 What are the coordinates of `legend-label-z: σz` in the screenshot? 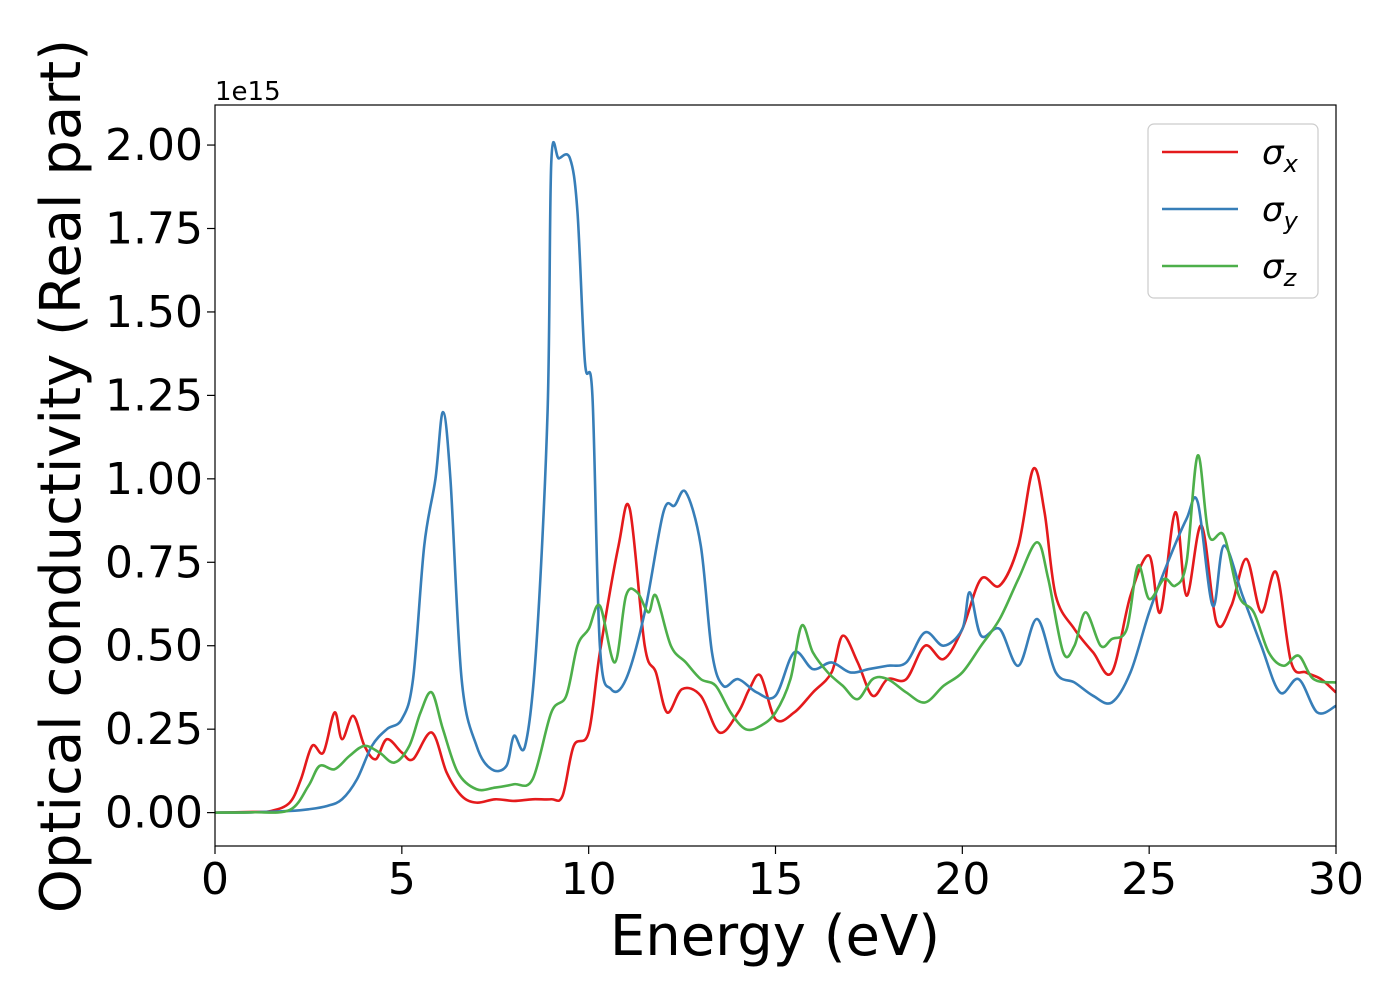 It's located at (1280, 269).